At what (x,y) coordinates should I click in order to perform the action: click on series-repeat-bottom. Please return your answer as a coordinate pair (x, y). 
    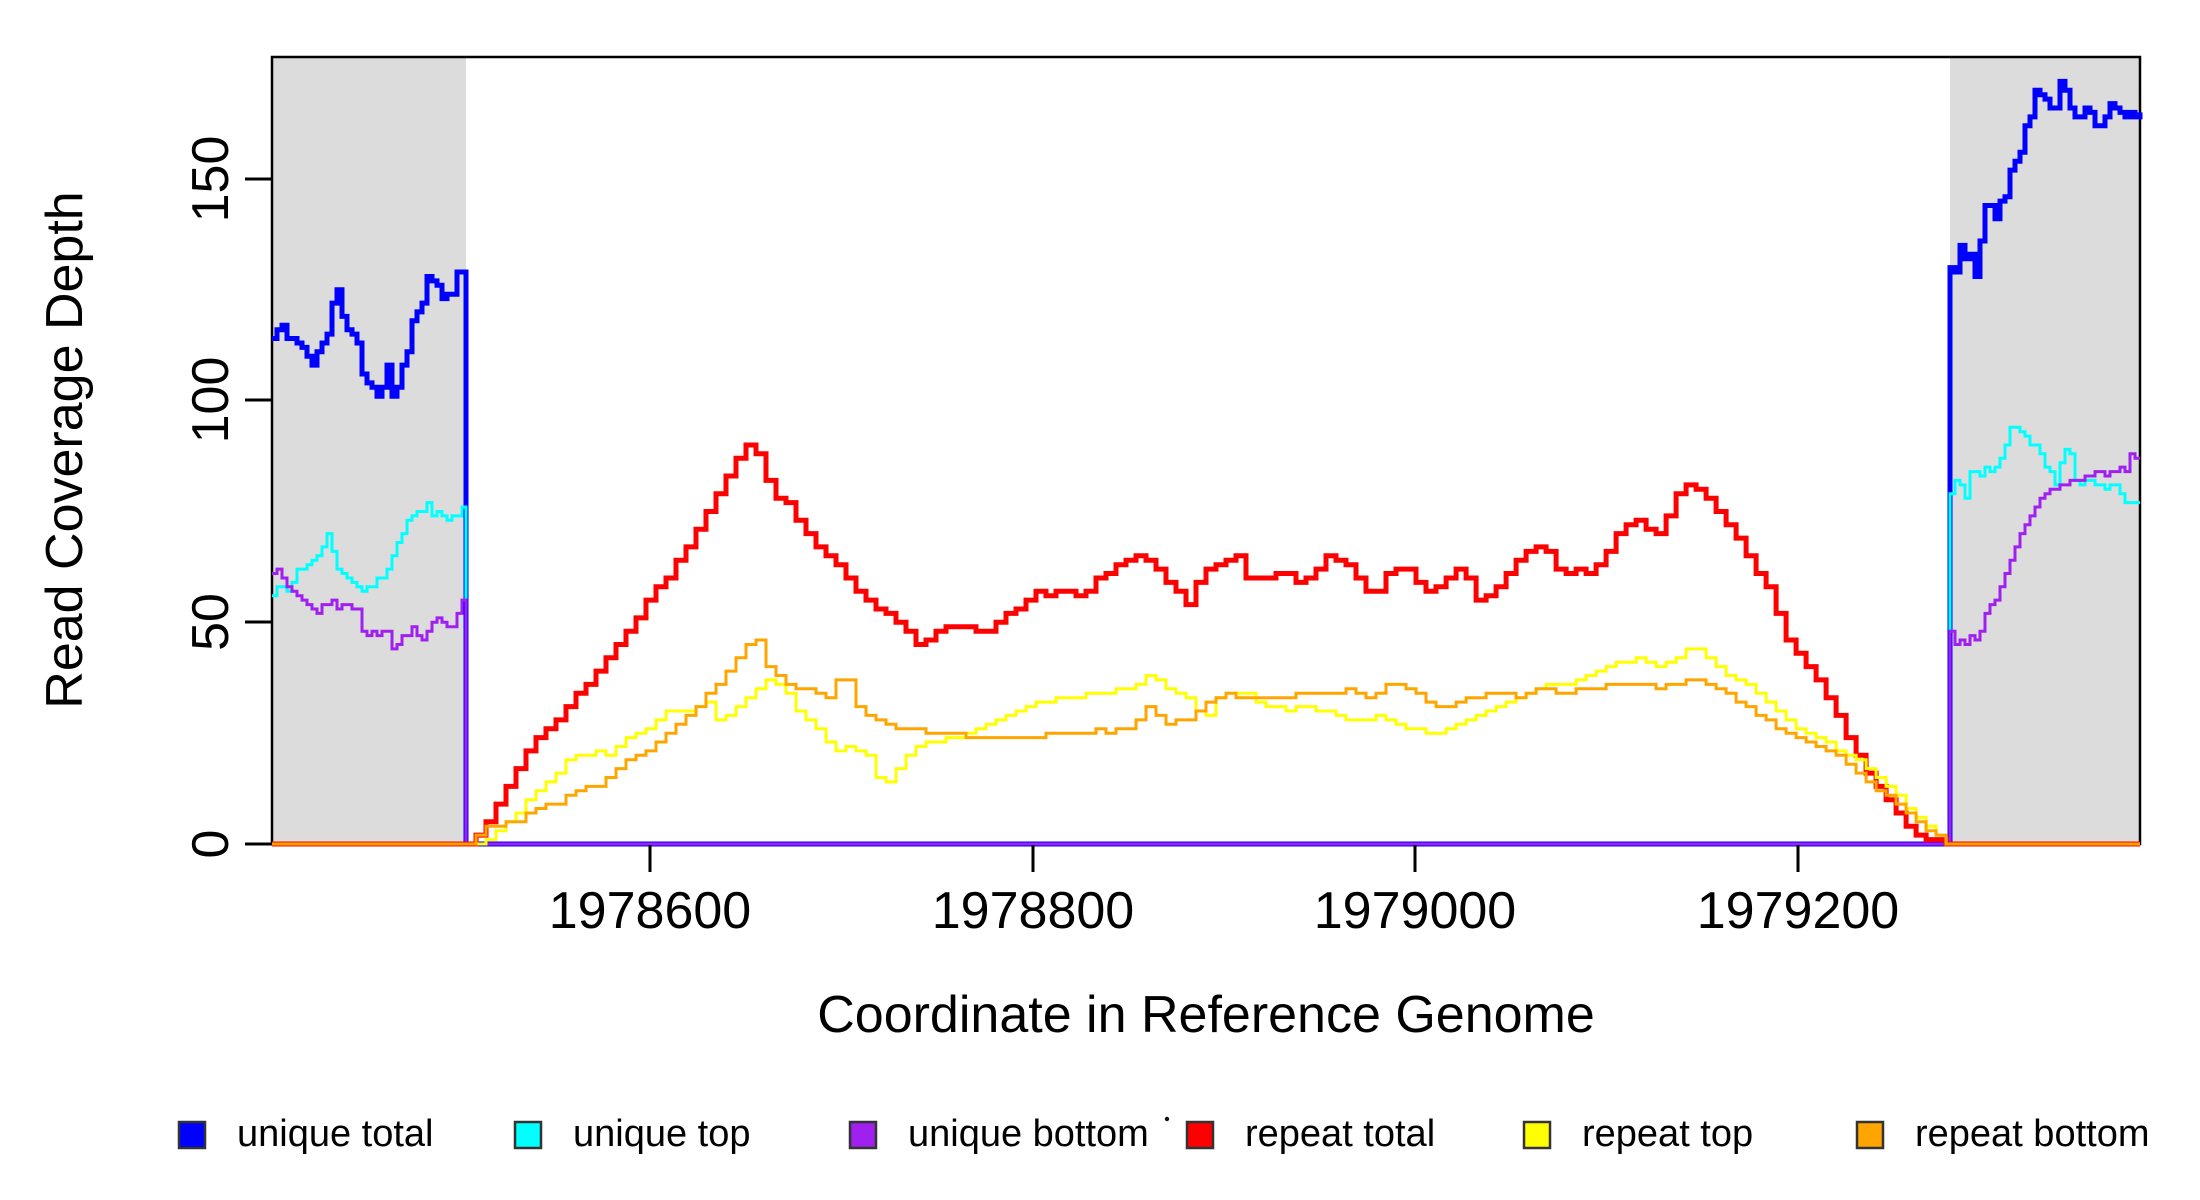
    Looking at the image, I should click on (1206, 742).